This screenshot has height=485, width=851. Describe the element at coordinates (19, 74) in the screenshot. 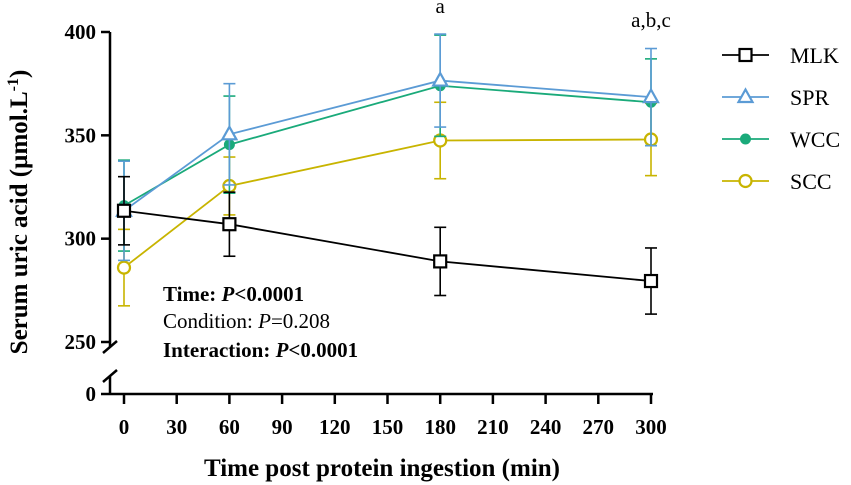

I see `y-axis-title-close: )` at that location.